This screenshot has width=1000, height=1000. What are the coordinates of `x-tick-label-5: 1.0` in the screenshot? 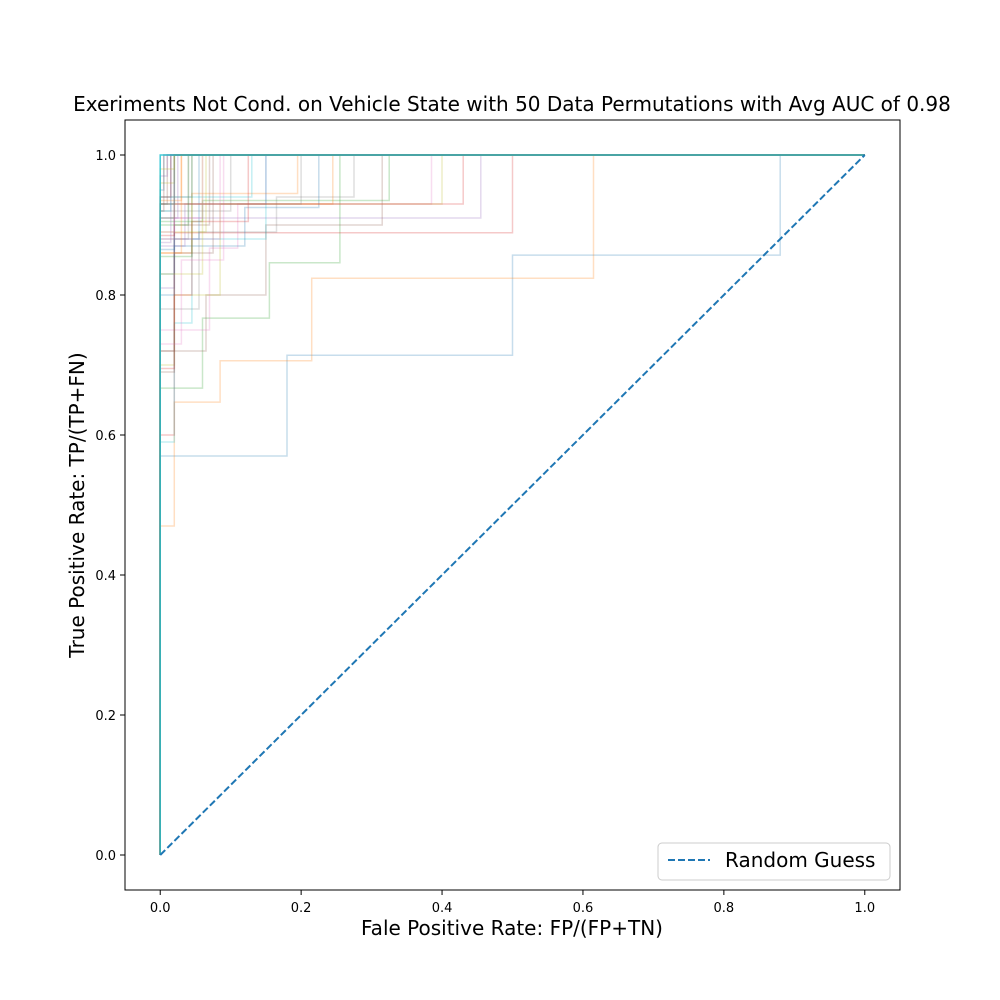 It's located at (864, 908).